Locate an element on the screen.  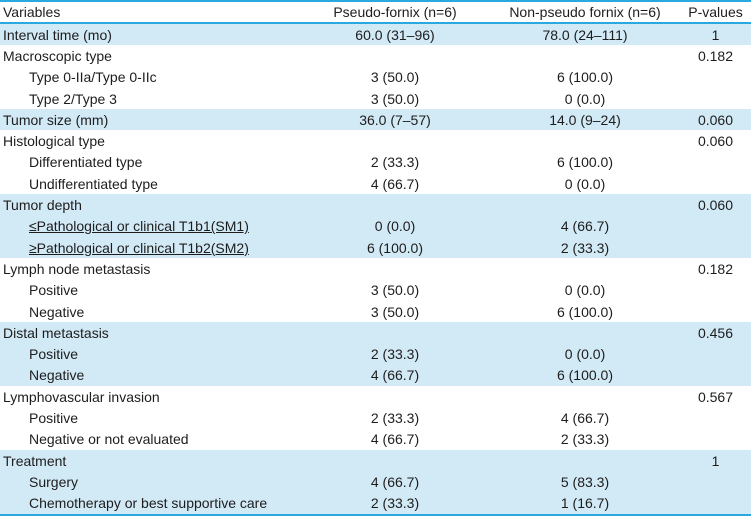
cell-non-pseudo-fornix: 2 (33.3) is located at coordinates (585, 247).